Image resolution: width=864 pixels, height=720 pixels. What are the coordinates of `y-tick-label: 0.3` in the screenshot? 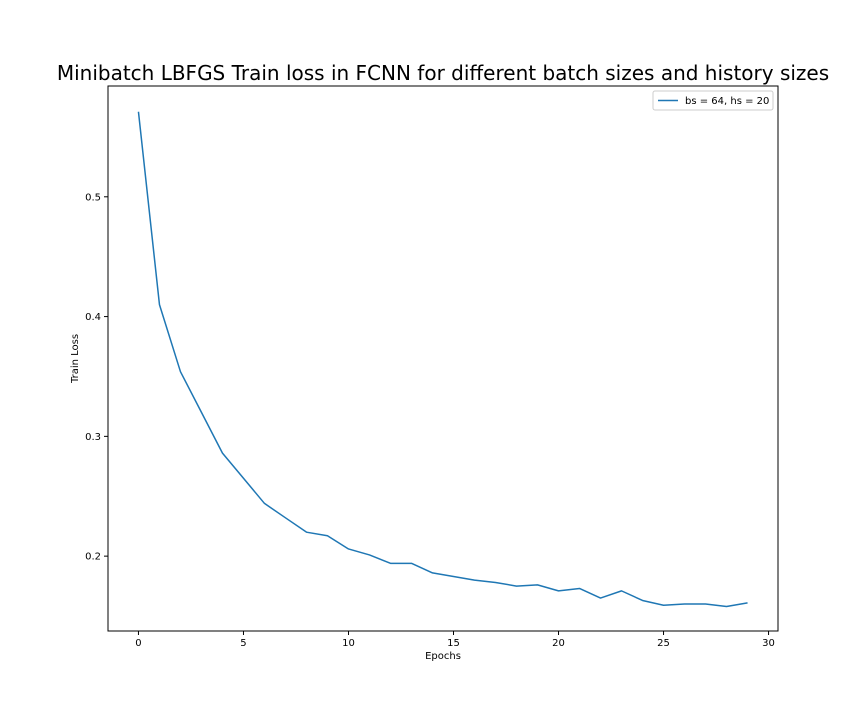 It's located at (93, 437).